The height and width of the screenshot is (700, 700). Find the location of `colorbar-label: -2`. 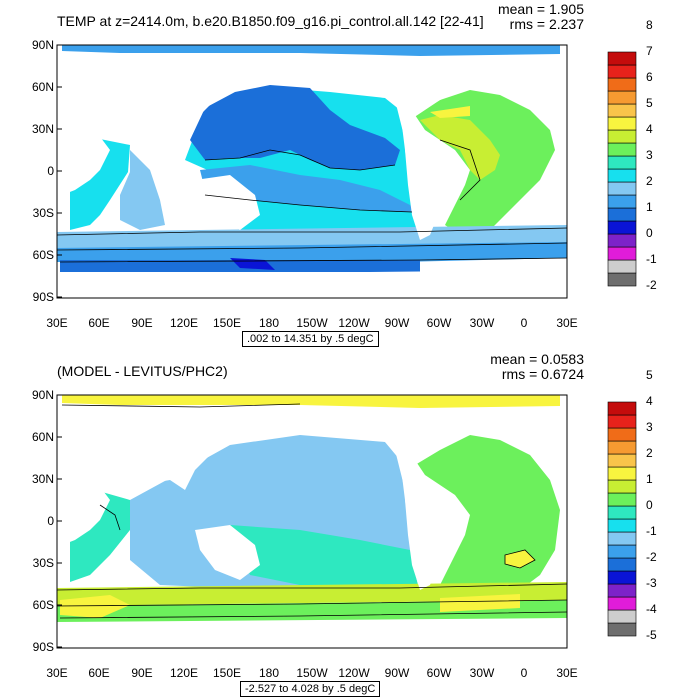

colorbar-label: -2 is located at coordinates (651, 285).